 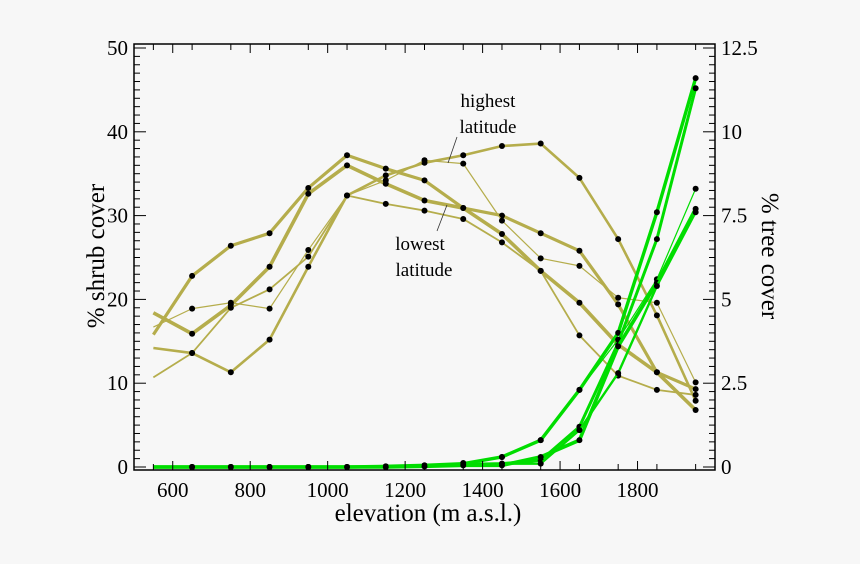 I want to click on y-left-tick-label: 10, so click(x=117, y=383).